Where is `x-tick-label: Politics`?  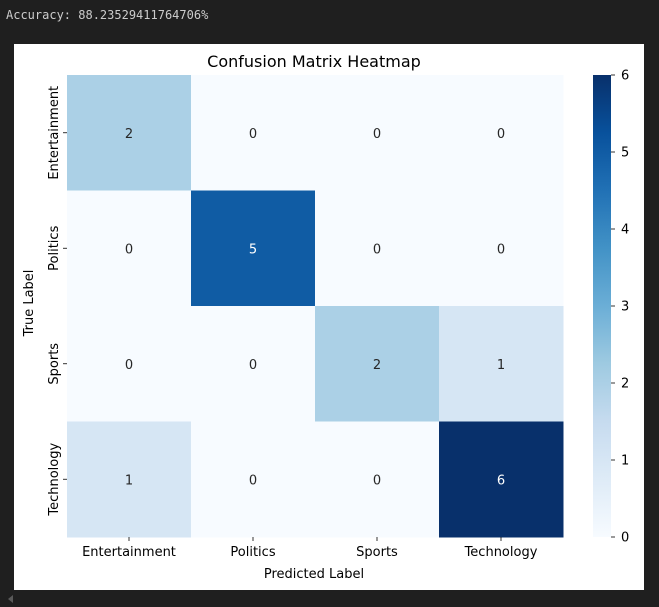
x-tick-label: Politics is located at coordinates (252, 552).